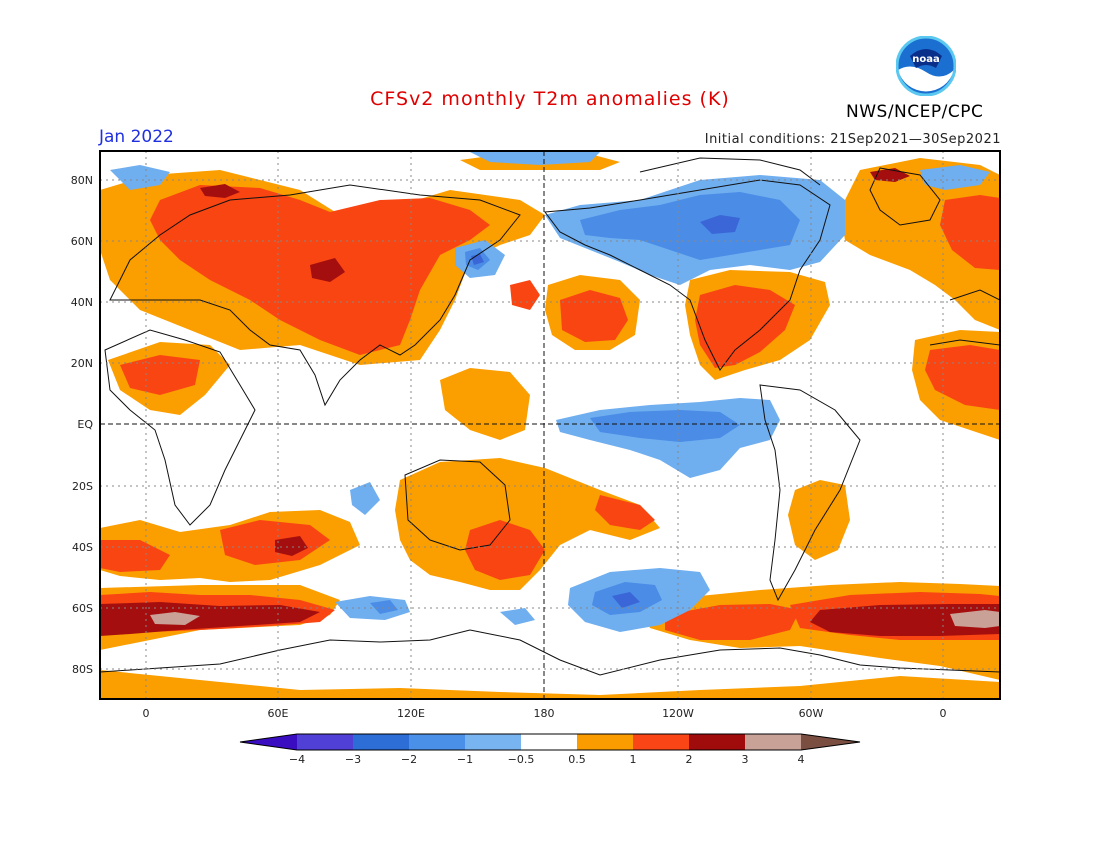 Image resolution: width=1100 pixels, height=850 pixels. What do you see at coordinates (82, 302) in the screenshot?
I see `lat-label: 40N` at bounding box center [82, 302].